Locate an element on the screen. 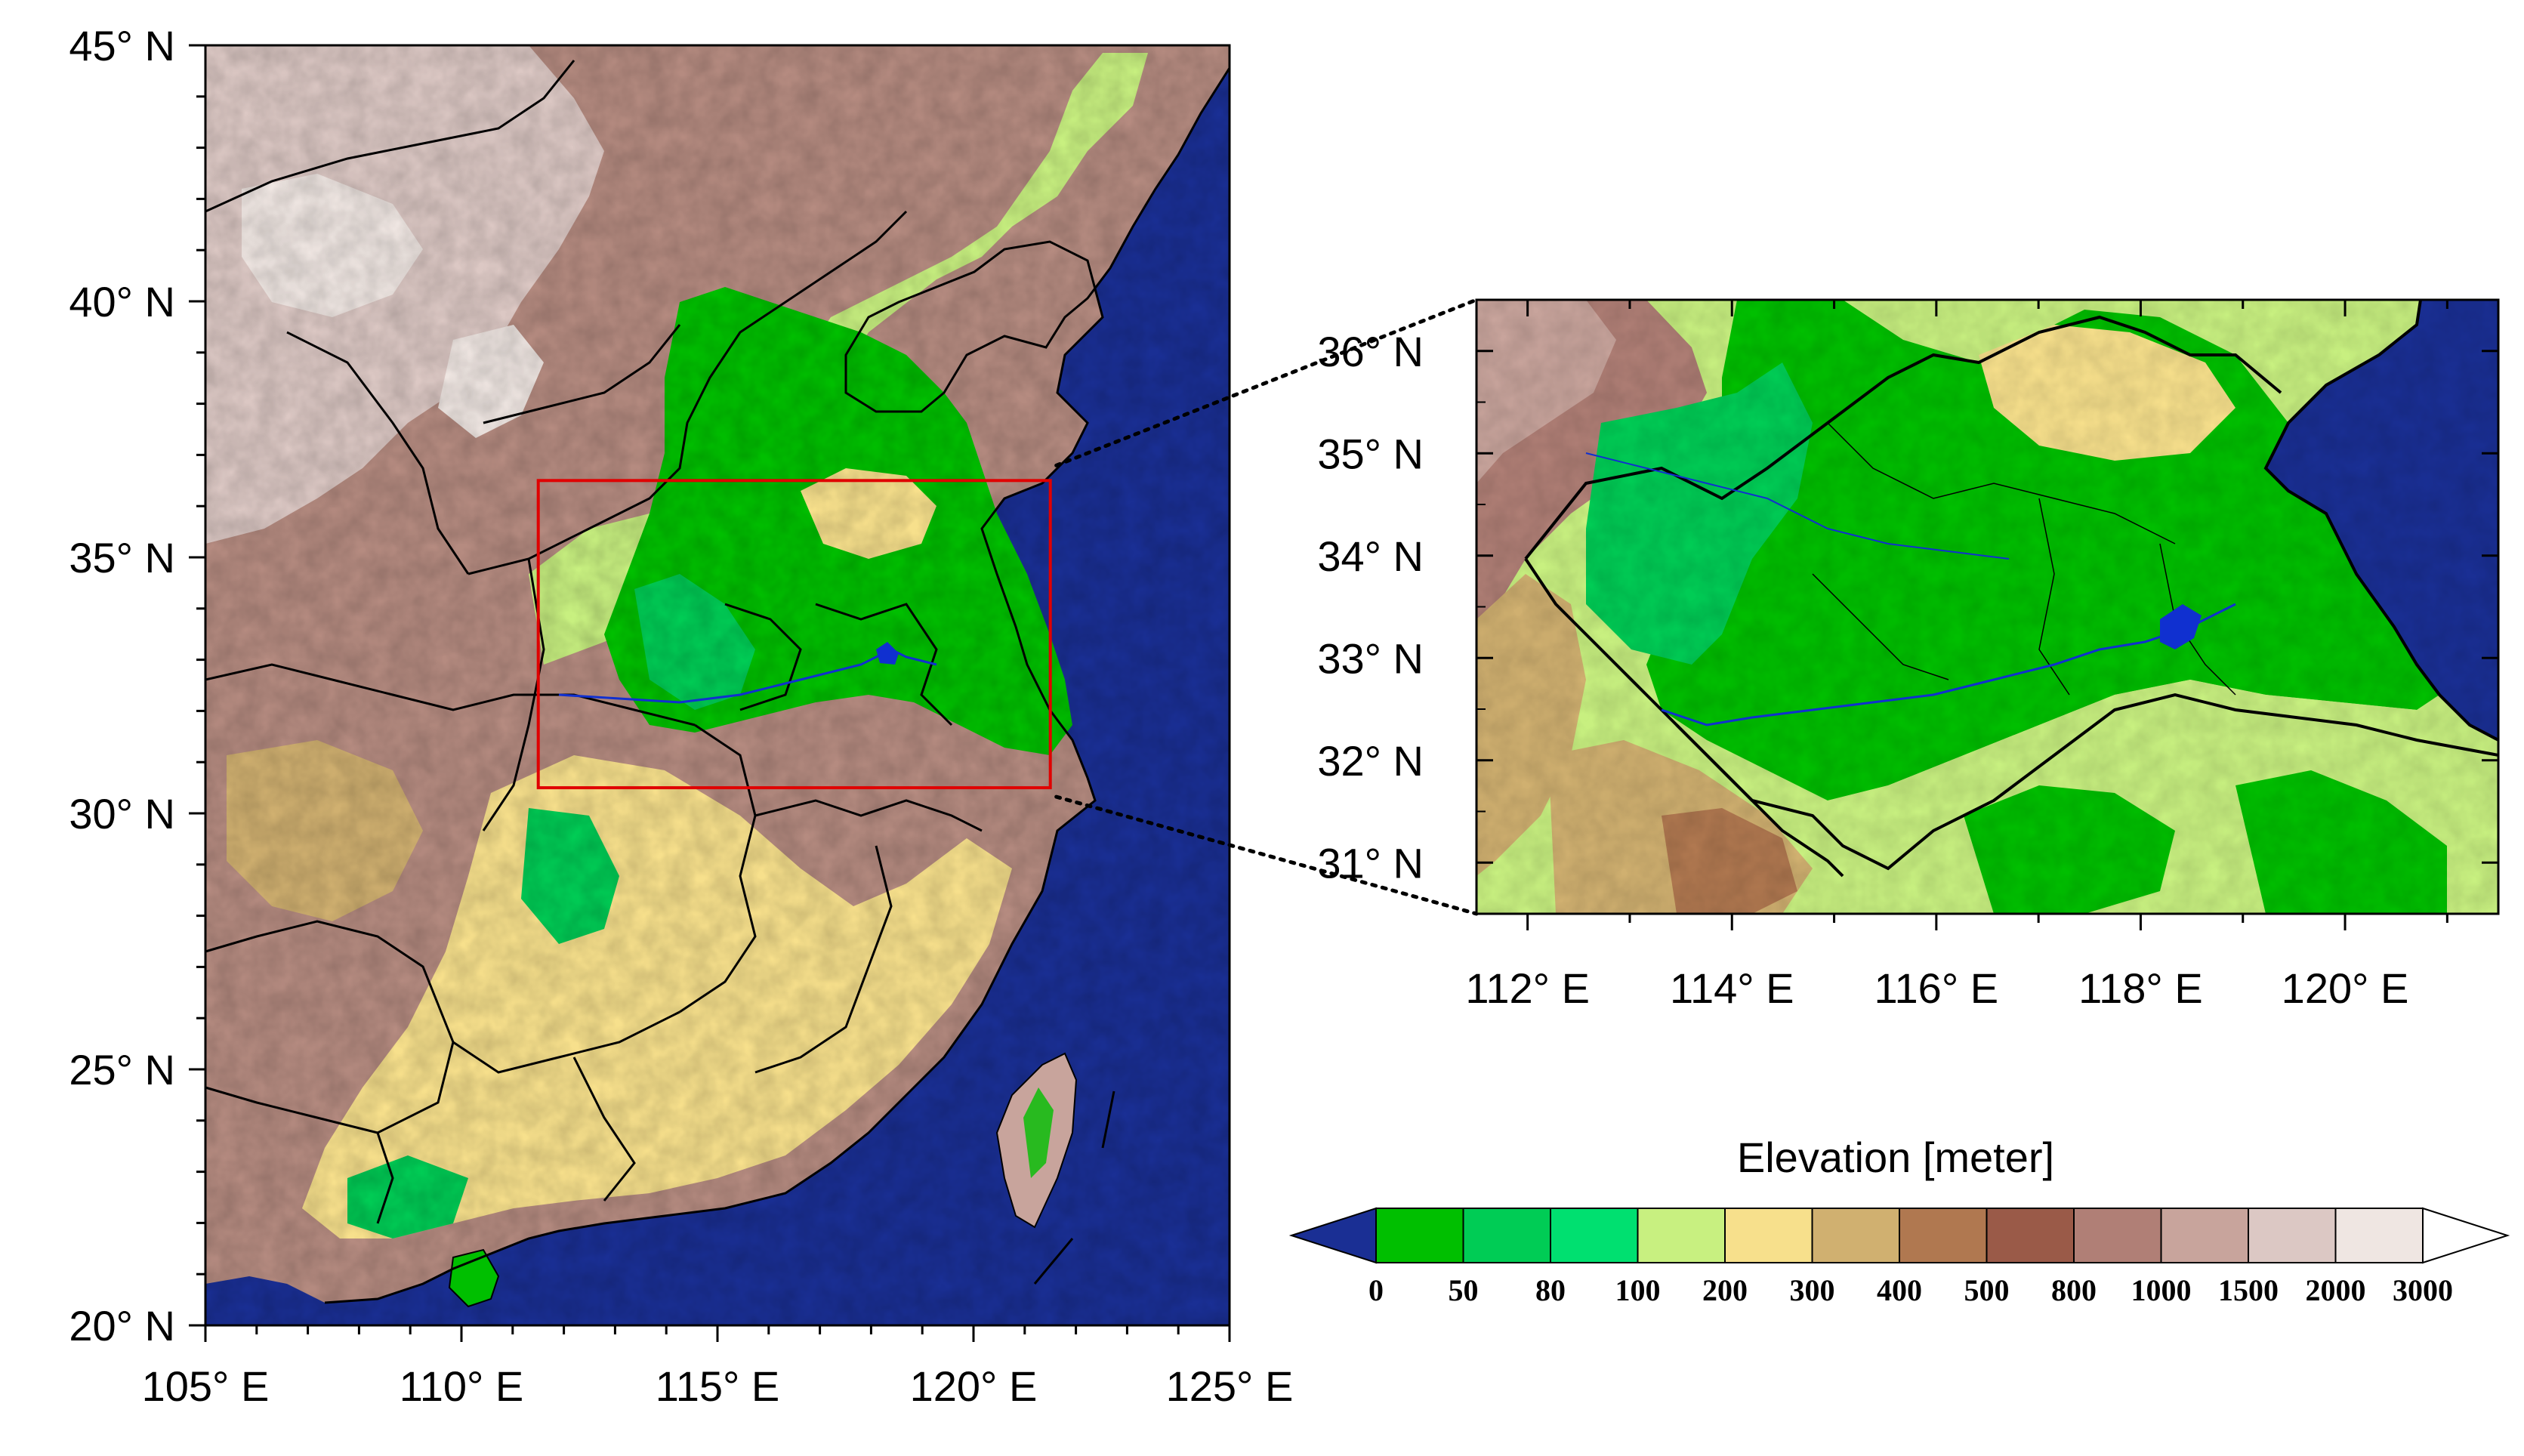 Image resolution: width=2524 pixels, height=1456 pixels. main-river-huai is located at coordinates (747, 676).